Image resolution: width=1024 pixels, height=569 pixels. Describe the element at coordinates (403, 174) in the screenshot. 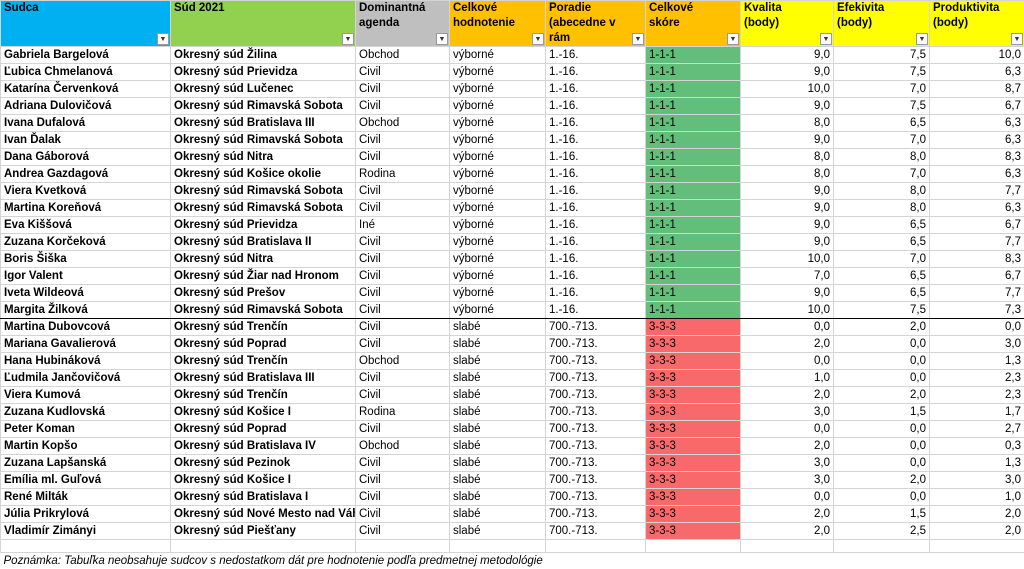

I see `cell: Rodina` at that location.